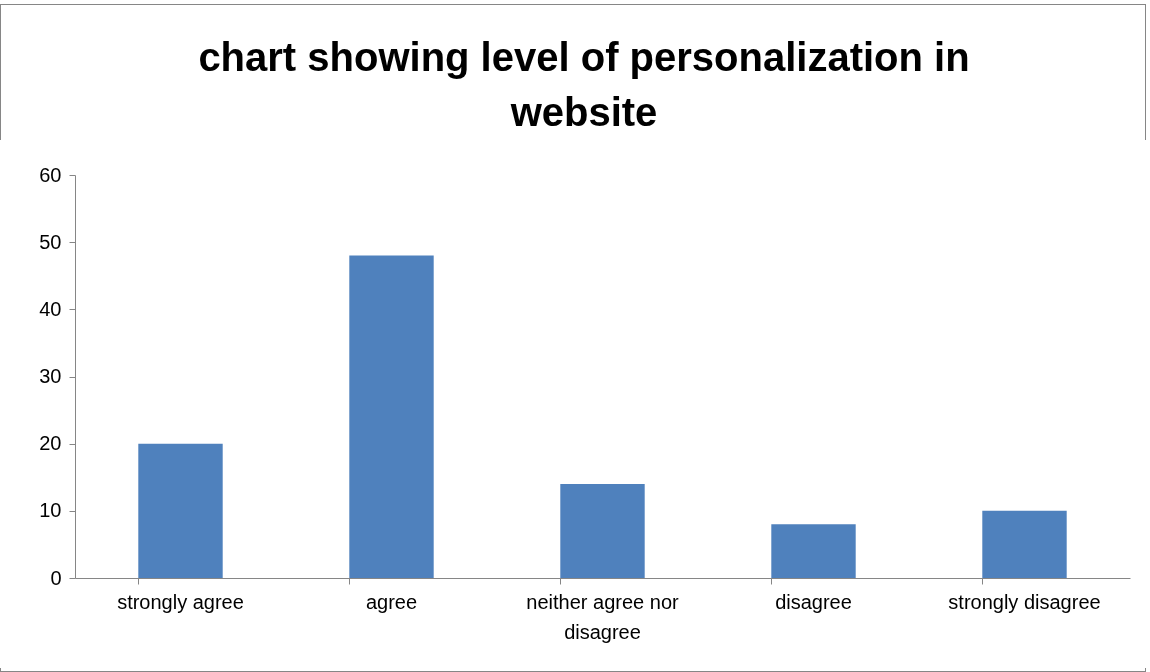 The width and height of the screenshot is (1150, 672). Describe the element at coordinates (50, 241) in the screenshot. I see `y-tick-label: 50` at that location.